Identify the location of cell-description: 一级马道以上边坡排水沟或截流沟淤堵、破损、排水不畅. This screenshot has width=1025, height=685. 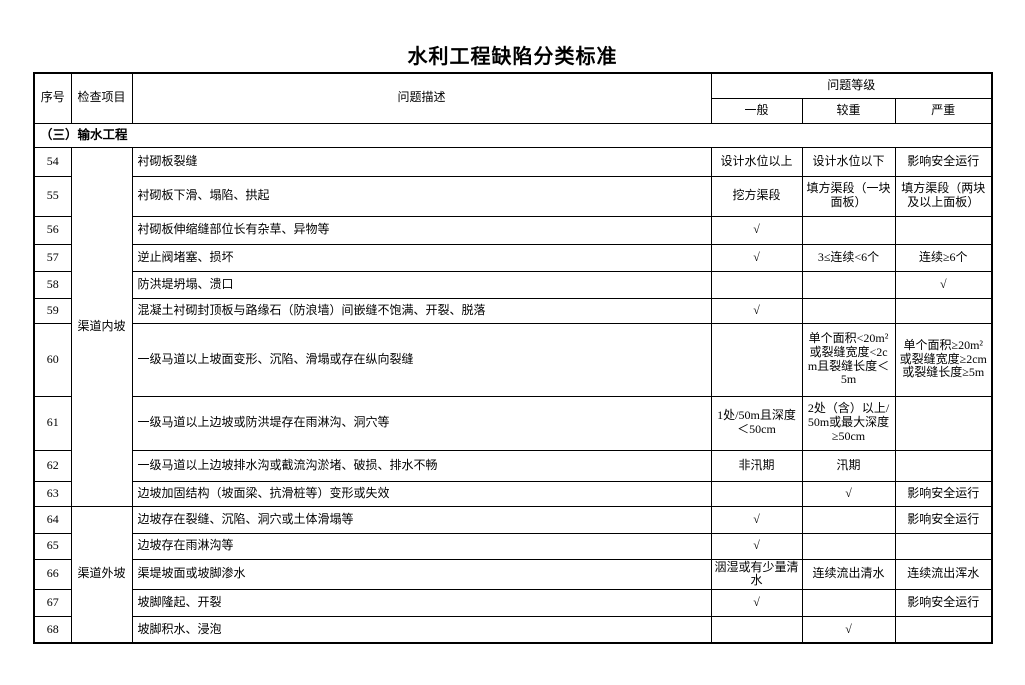
(421, 465).